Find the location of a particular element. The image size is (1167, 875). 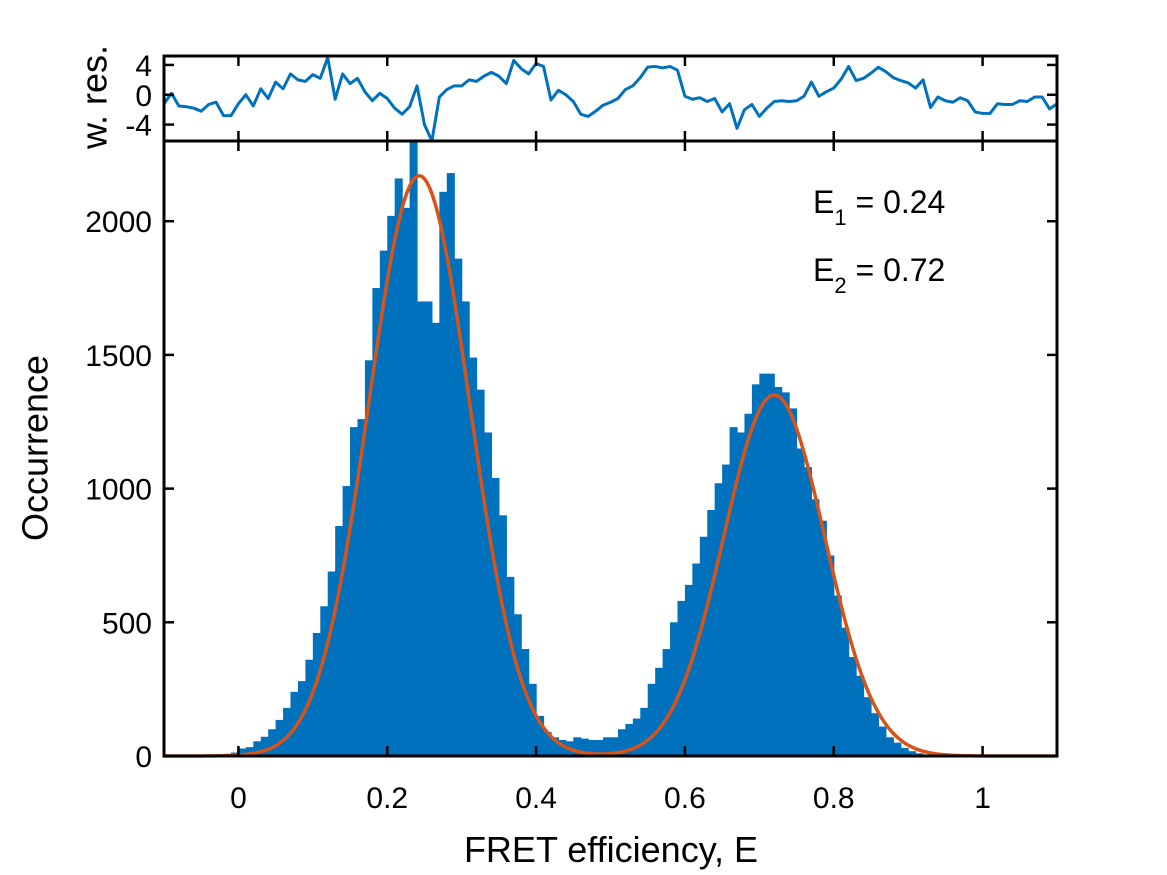

annotation-e1: E1 = 0.24 is located at coordinates (879, 207).